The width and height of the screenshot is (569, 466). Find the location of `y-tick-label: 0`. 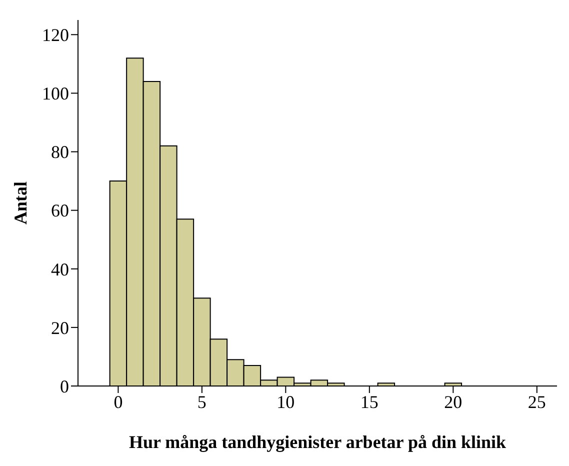

y-tick-label: 0 is located at coordinates (64, 386).